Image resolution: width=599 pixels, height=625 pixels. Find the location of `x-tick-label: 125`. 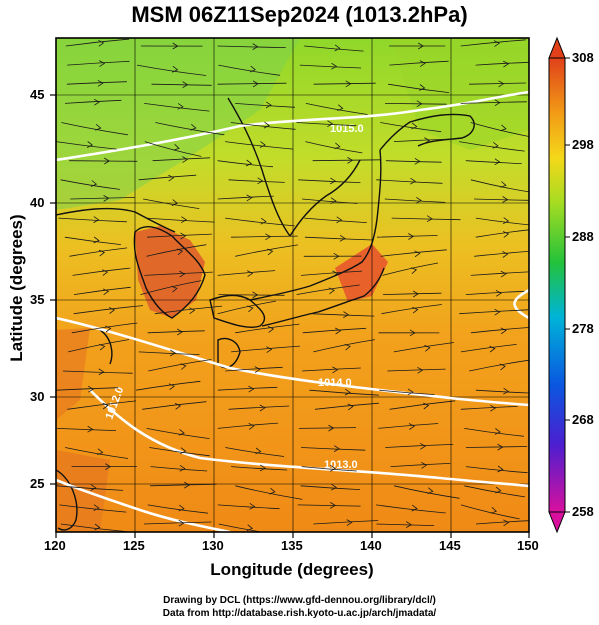

x-tick-label: 125 is located at coordinates (134, 545).